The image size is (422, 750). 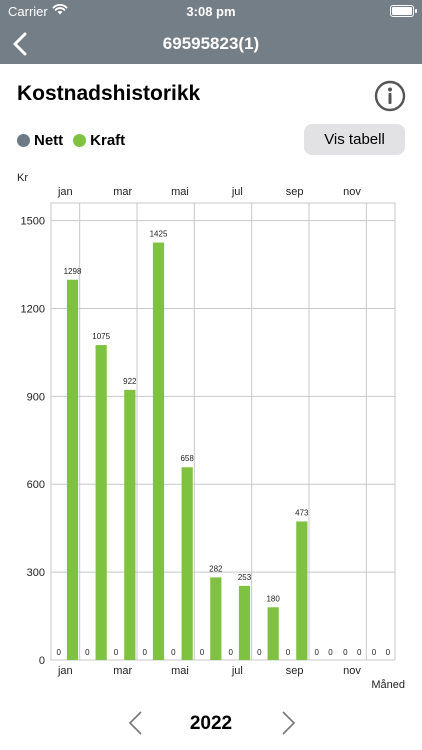 I want to click on y-tick-label: 600, so click(x=36, y=485).